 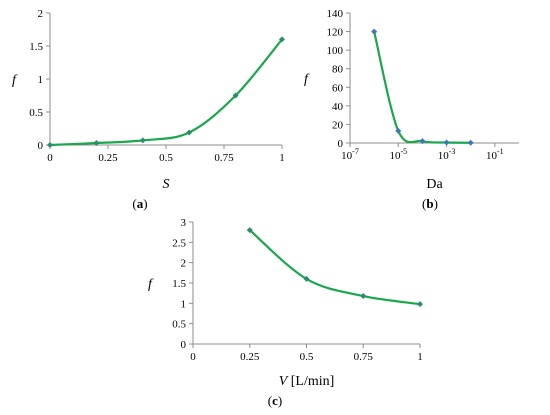 What do you see at coordinates (166, 184) in the screenshot?
I see `x-axis-title: S` at bounding box center [166, 184].